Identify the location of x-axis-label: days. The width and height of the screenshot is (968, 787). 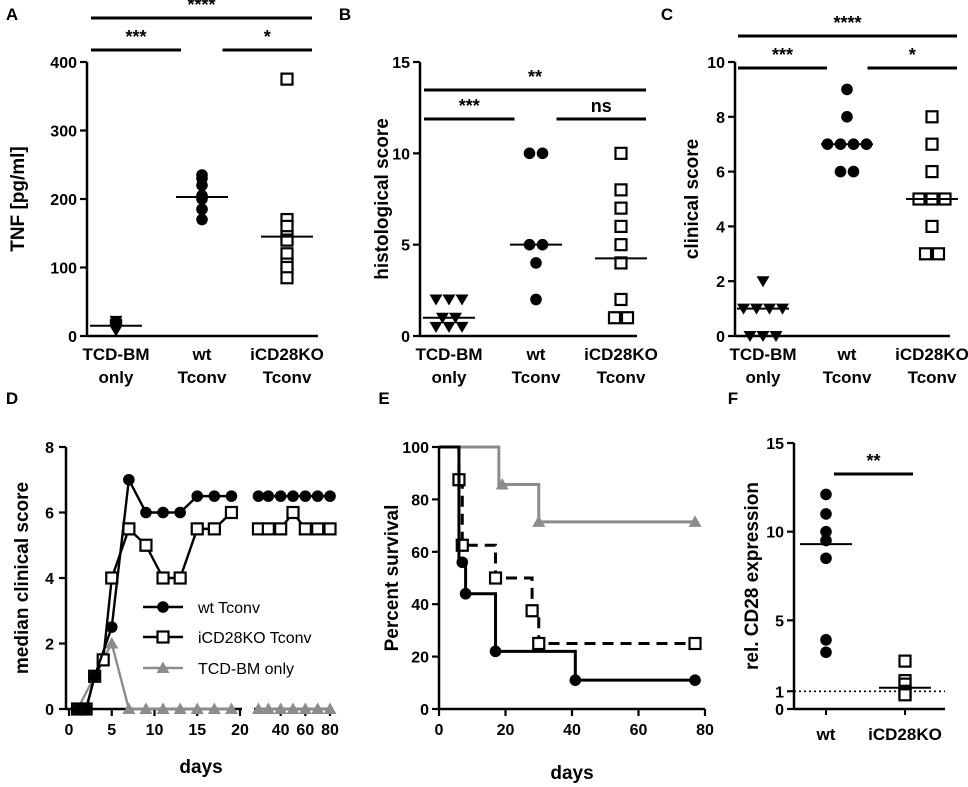
(200, 767).